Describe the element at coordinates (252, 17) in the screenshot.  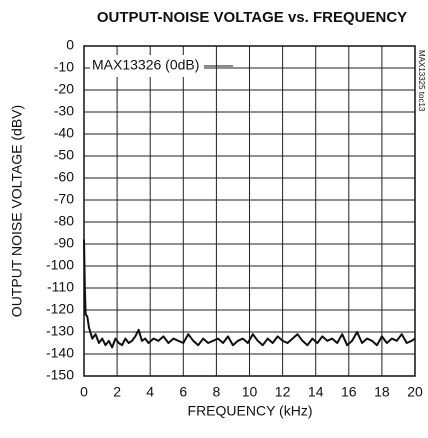
I see `chart-title: OUTPUT-NOISE VOLTAGE vs. FREQUENCY` at that location.